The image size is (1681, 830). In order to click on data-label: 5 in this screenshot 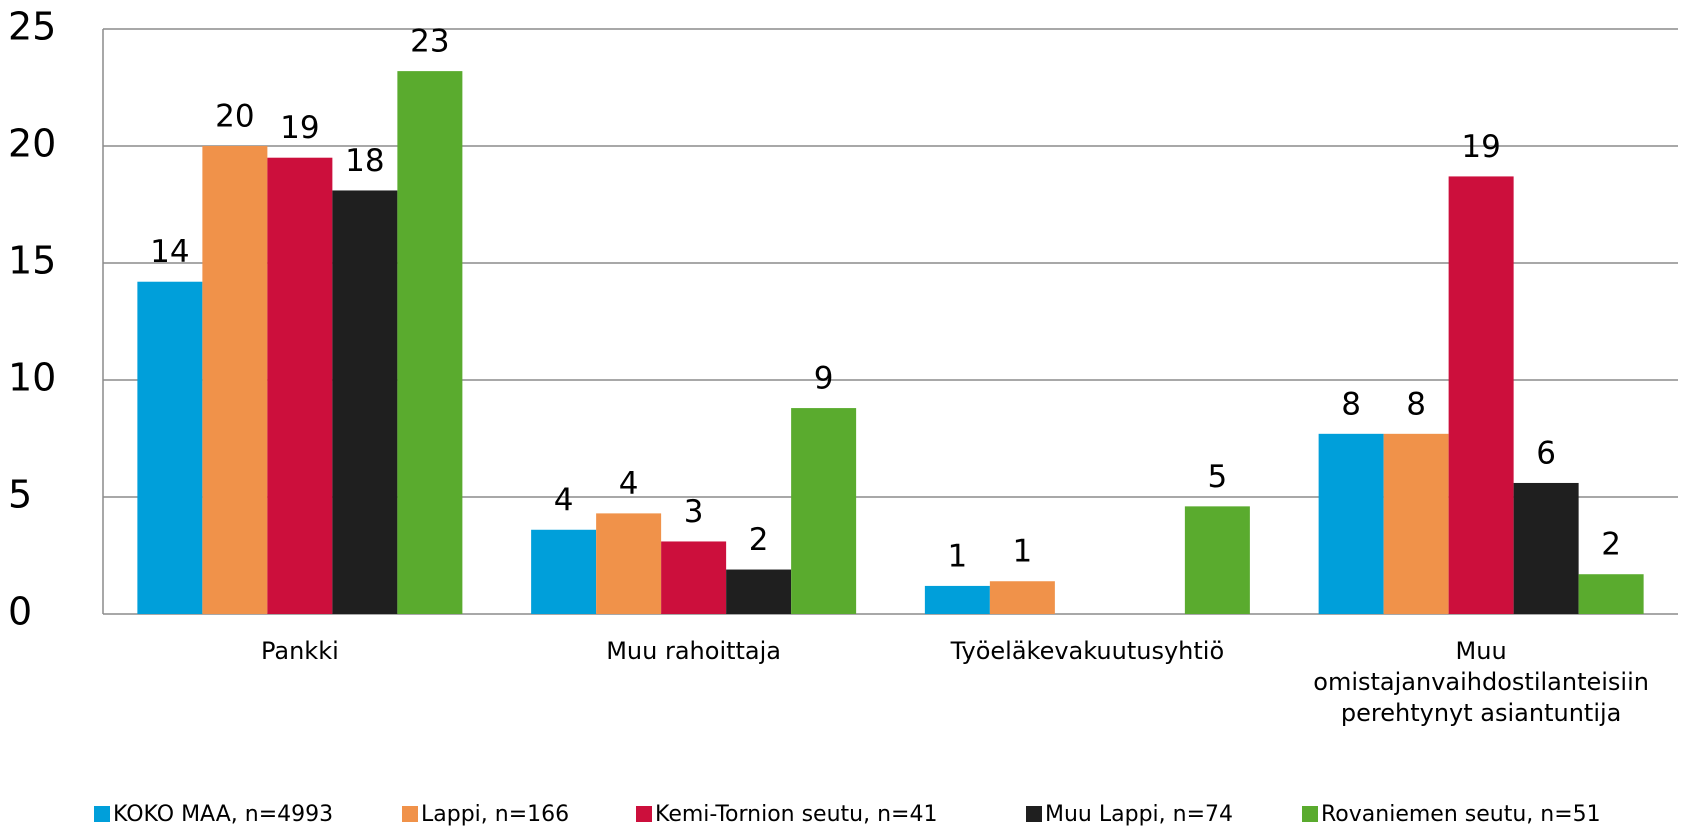, I will do `click(1218, 477)`.